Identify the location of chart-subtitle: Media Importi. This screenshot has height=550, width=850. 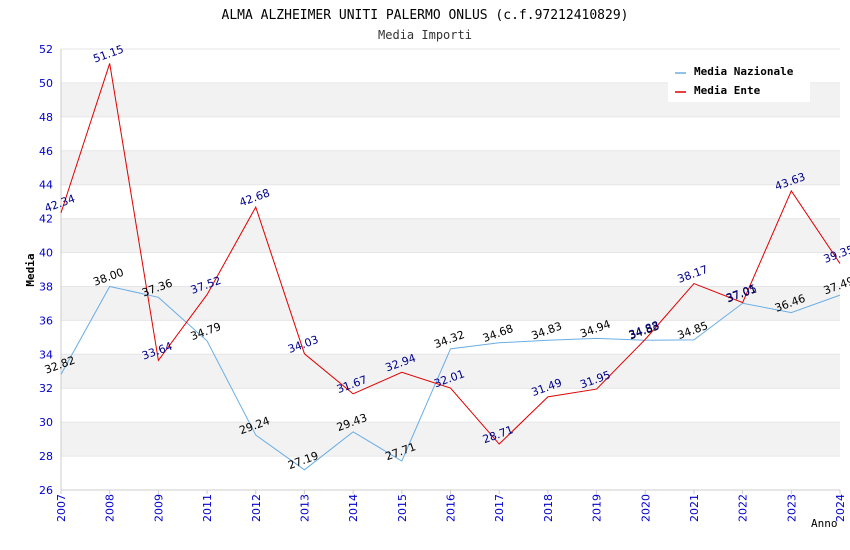
(425, 35).